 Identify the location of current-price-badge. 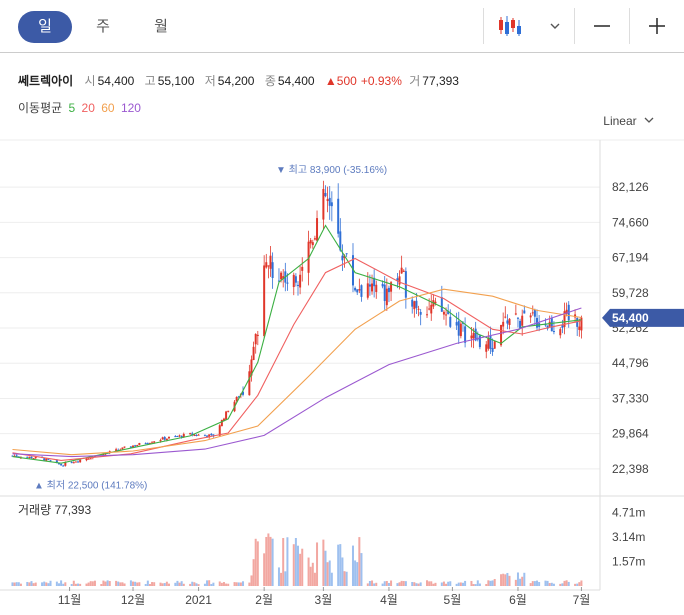
(643, 317).